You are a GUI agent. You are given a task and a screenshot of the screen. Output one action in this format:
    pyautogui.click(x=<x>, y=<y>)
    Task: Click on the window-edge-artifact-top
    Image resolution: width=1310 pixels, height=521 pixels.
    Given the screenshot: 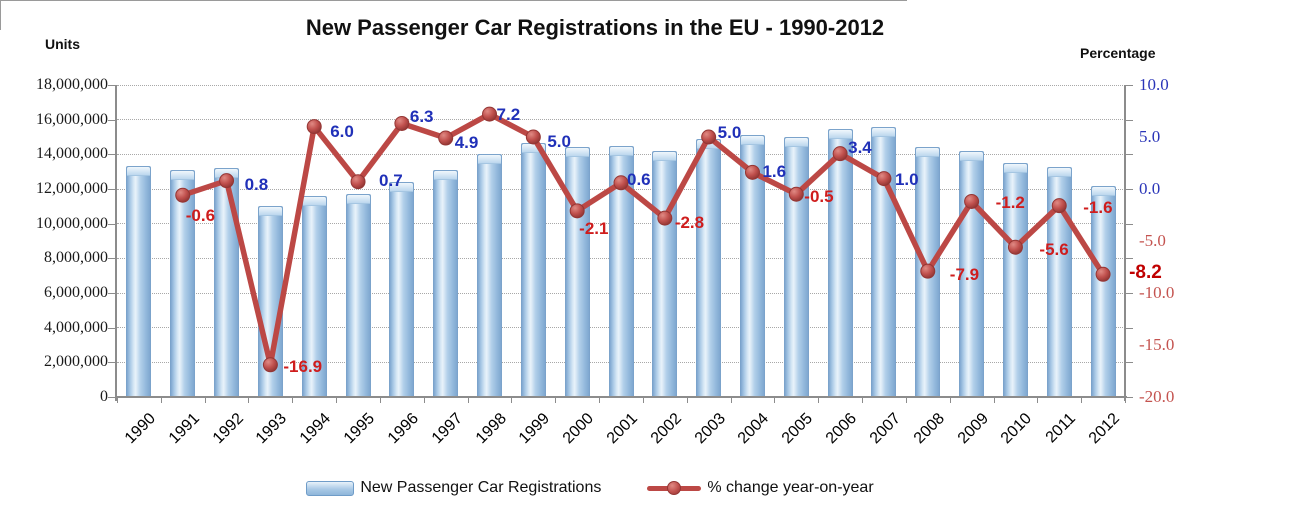 What is the action you would take?
    pyautogui.click(x=453, y=0)
    